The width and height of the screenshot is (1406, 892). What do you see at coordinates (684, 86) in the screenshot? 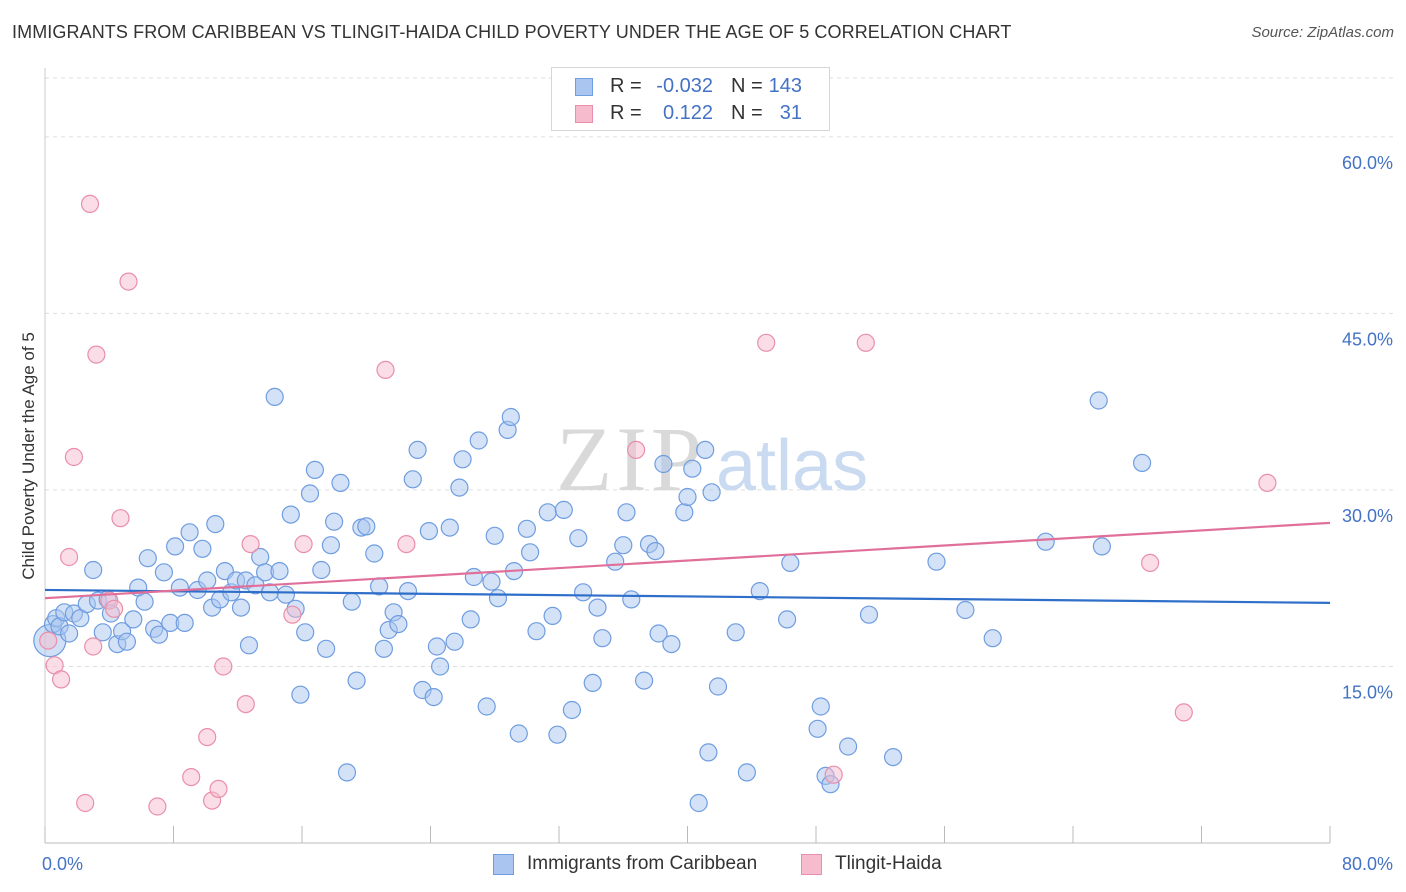
I see `legend-r-value: -0.032` at bounding box center [684, 86].